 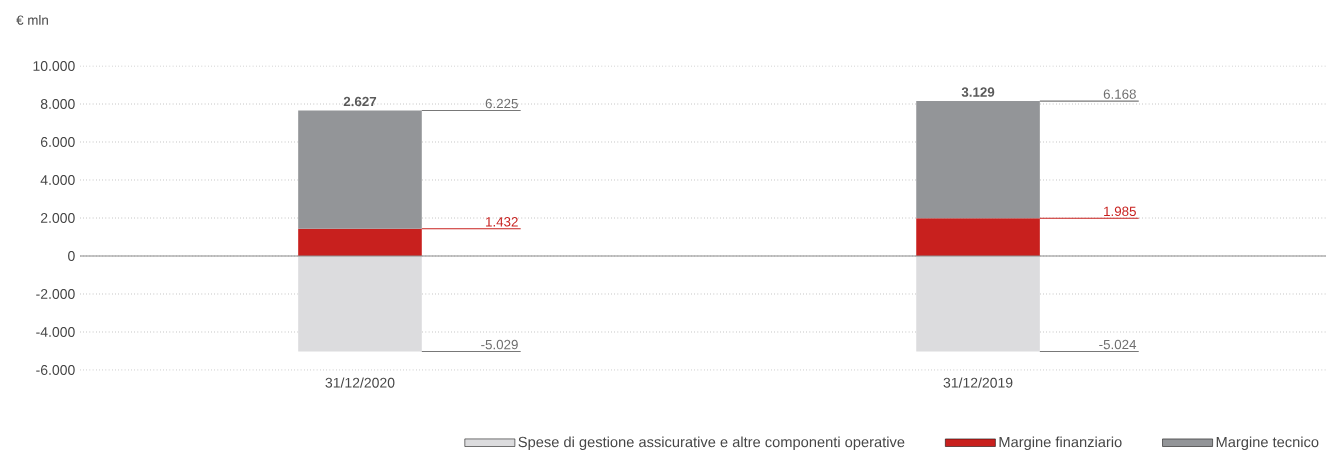 I want to click on y-tick-label: -2.000, so click(x=55, y=294).